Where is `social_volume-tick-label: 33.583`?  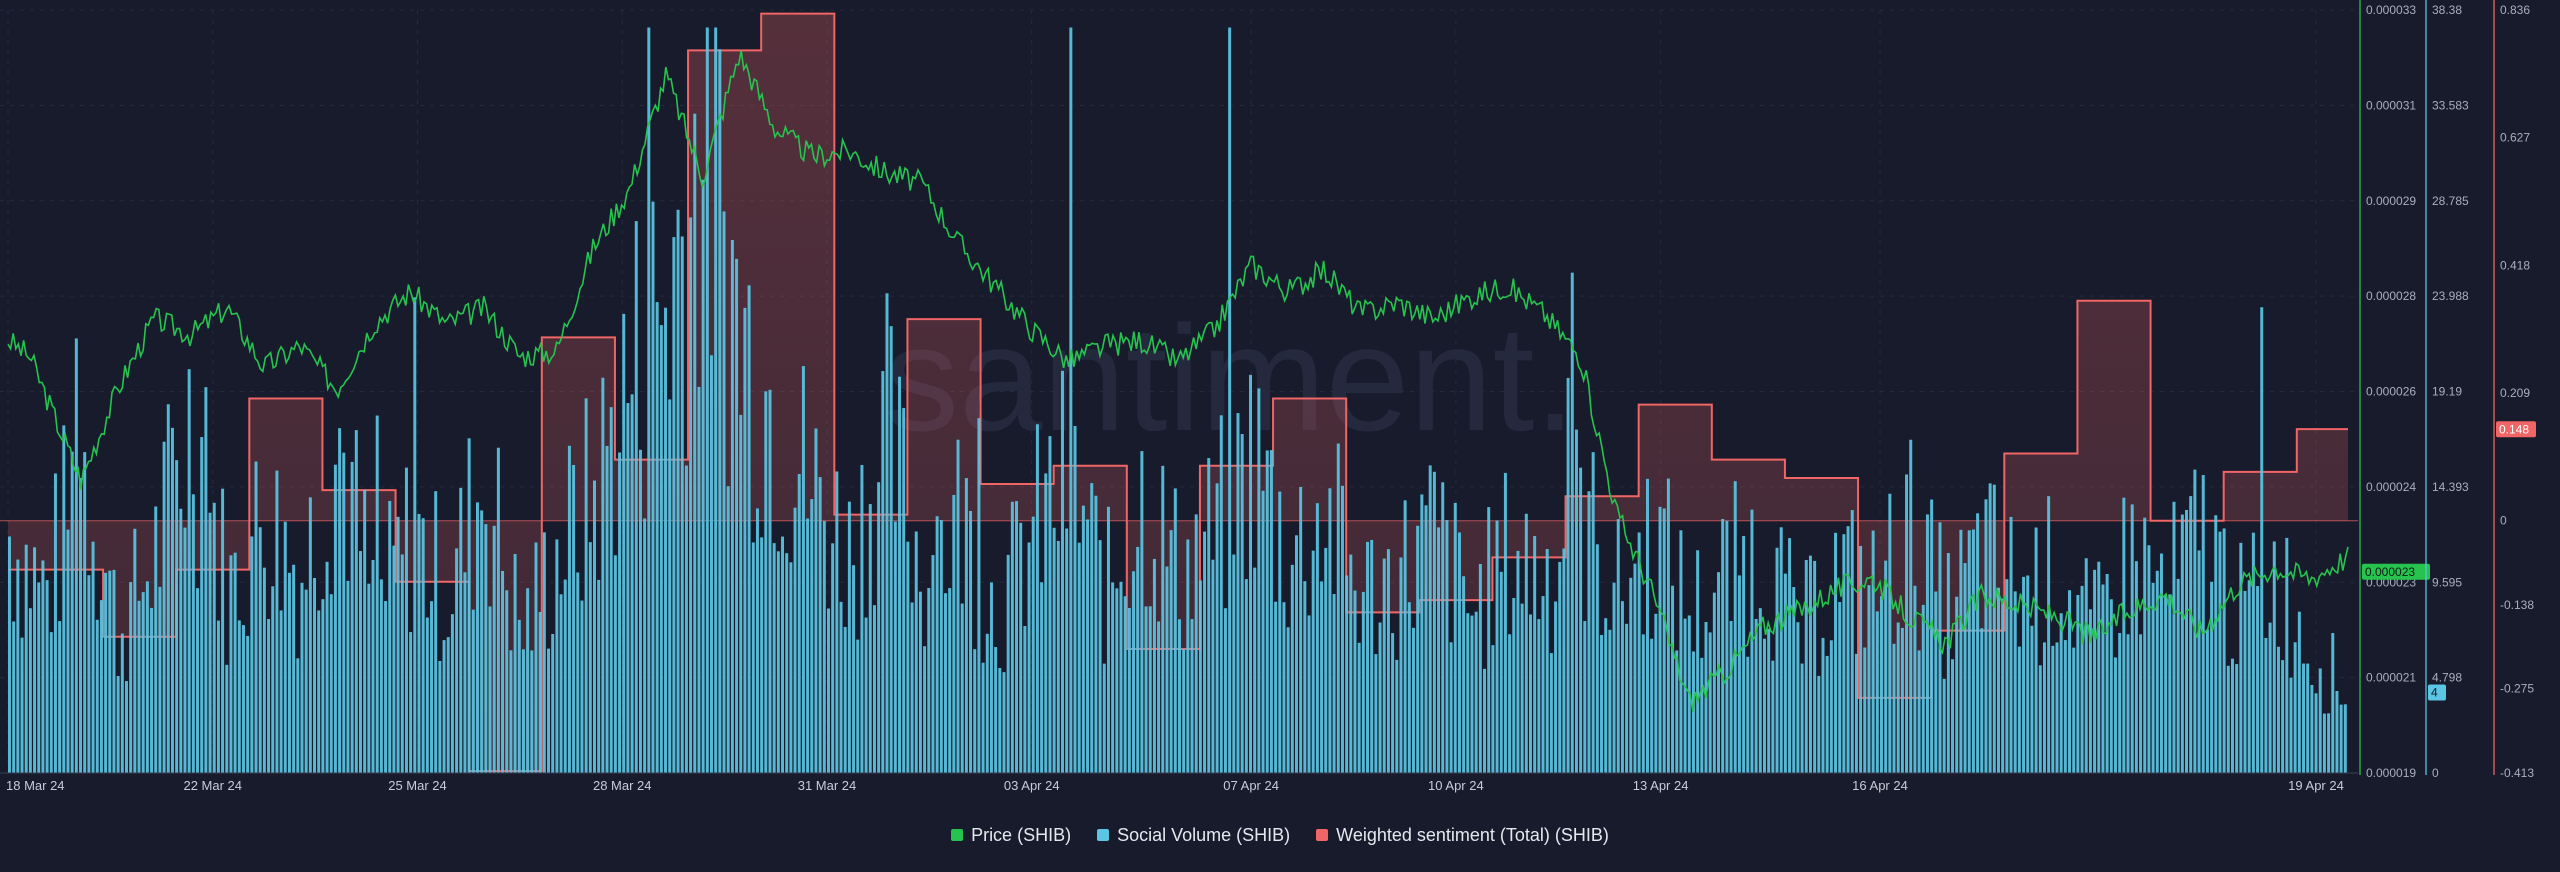 social_volume-tick-label: 33.583 is located at coordinates (2450, 105).